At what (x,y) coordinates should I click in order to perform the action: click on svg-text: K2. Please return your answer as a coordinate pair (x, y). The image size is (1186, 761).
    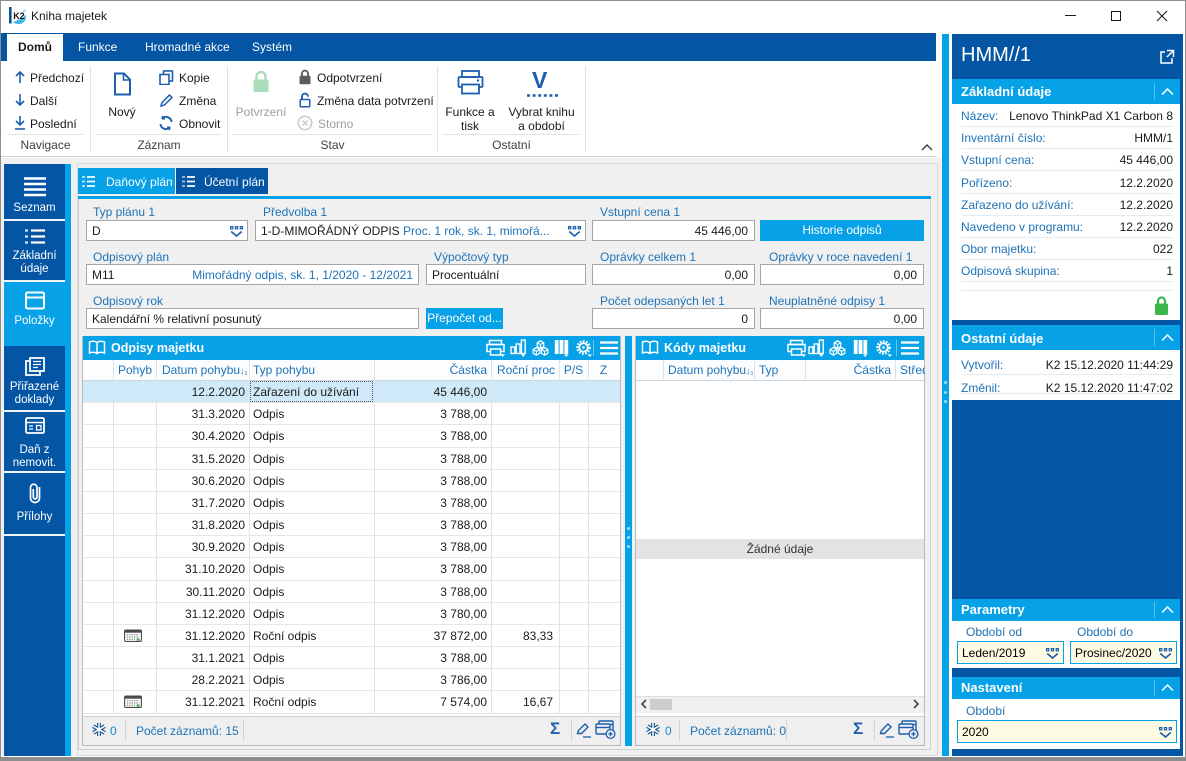
    Looking at the image, I should click on (19, 16).